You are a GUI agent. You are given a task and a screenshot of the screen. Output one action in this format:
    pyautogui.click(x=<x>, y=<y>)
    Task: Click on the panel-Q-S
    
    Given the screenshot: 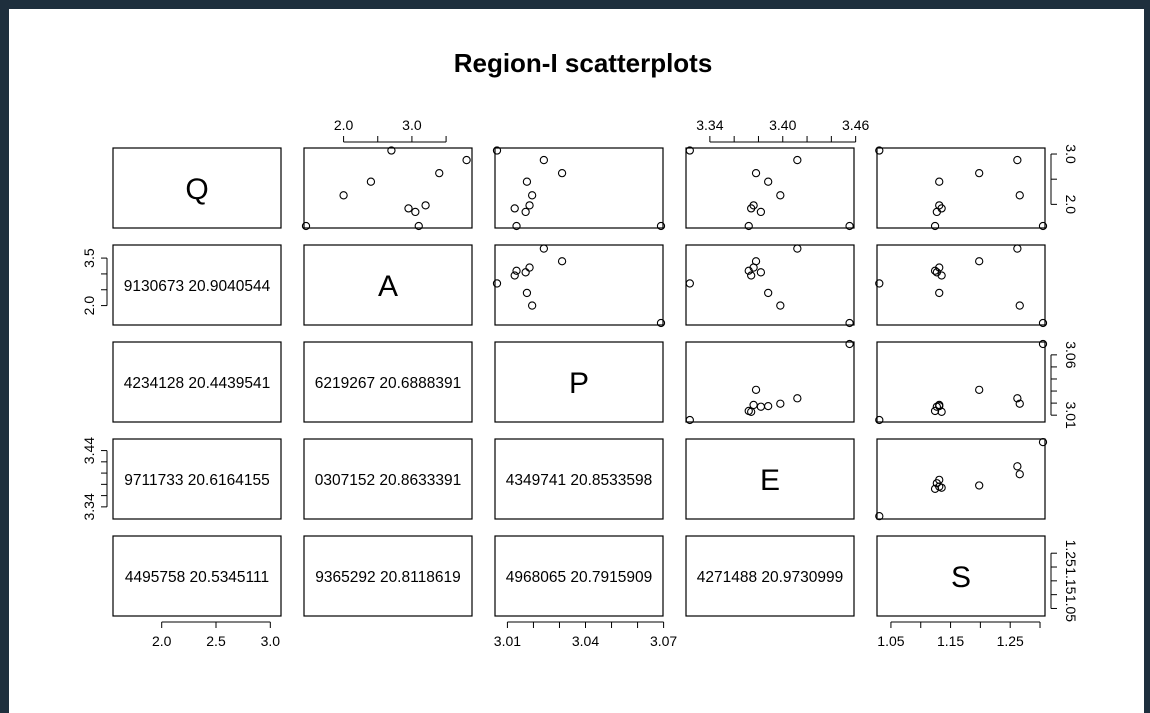 What is the action you would take?
    pyautogui.click(x=961, y=188)
    